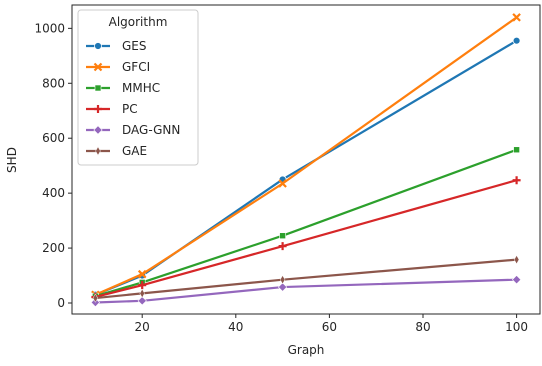 This screenshot has width=542, height=366. What do you see at coordinates (138, 22) in the screenshot?
I see `legend-title: Algorithm` at bounding box center [138, 22].